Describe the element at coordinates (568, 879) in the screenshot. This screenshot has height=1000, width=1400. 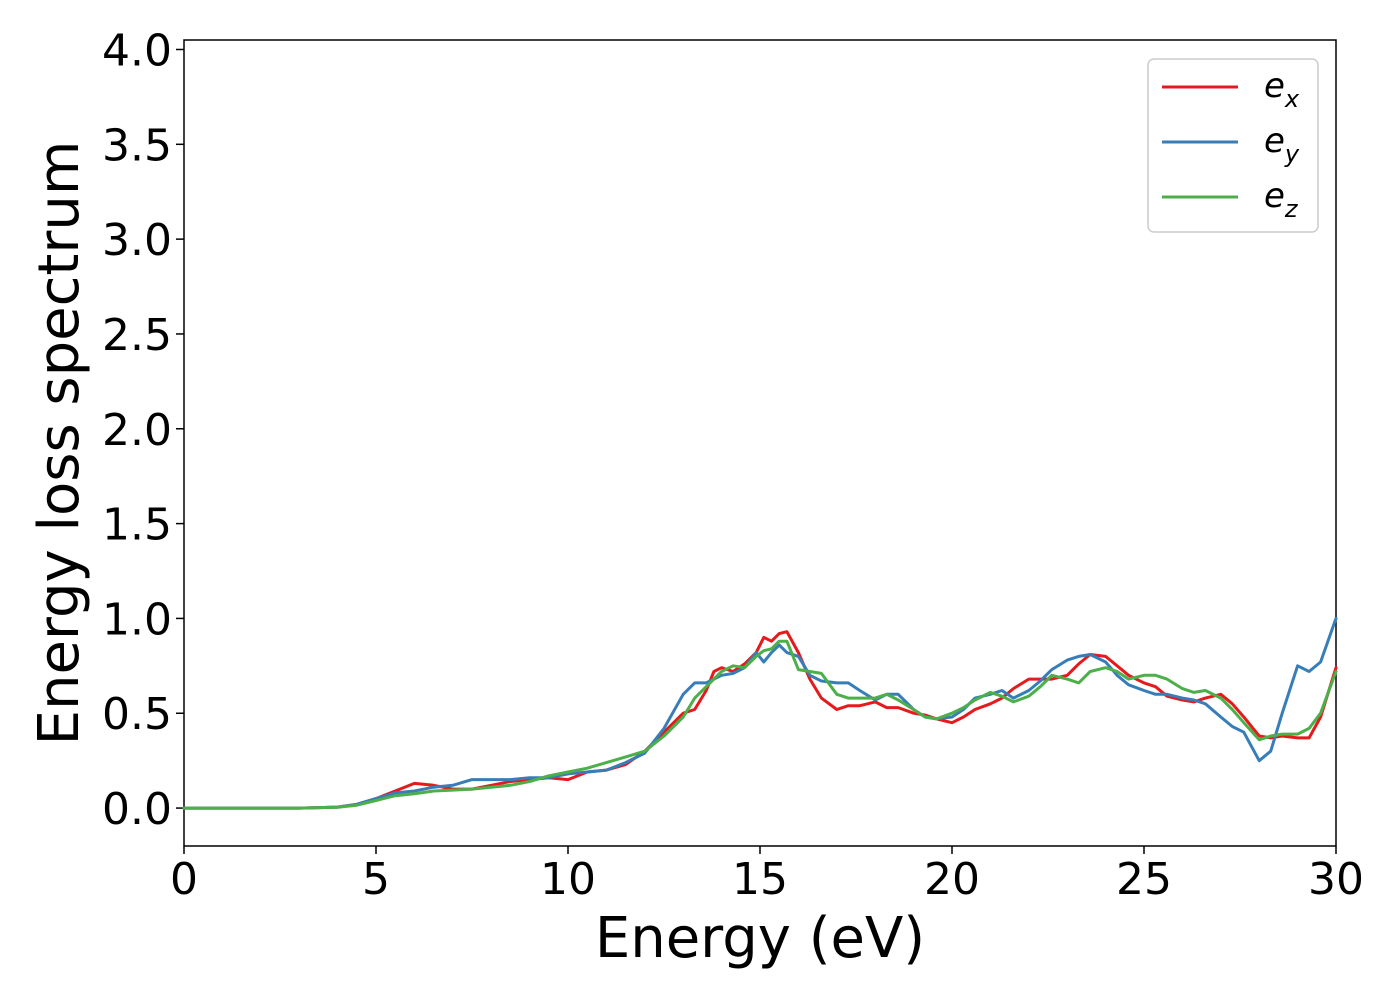
I see `x-tick-label: 10` at that location.